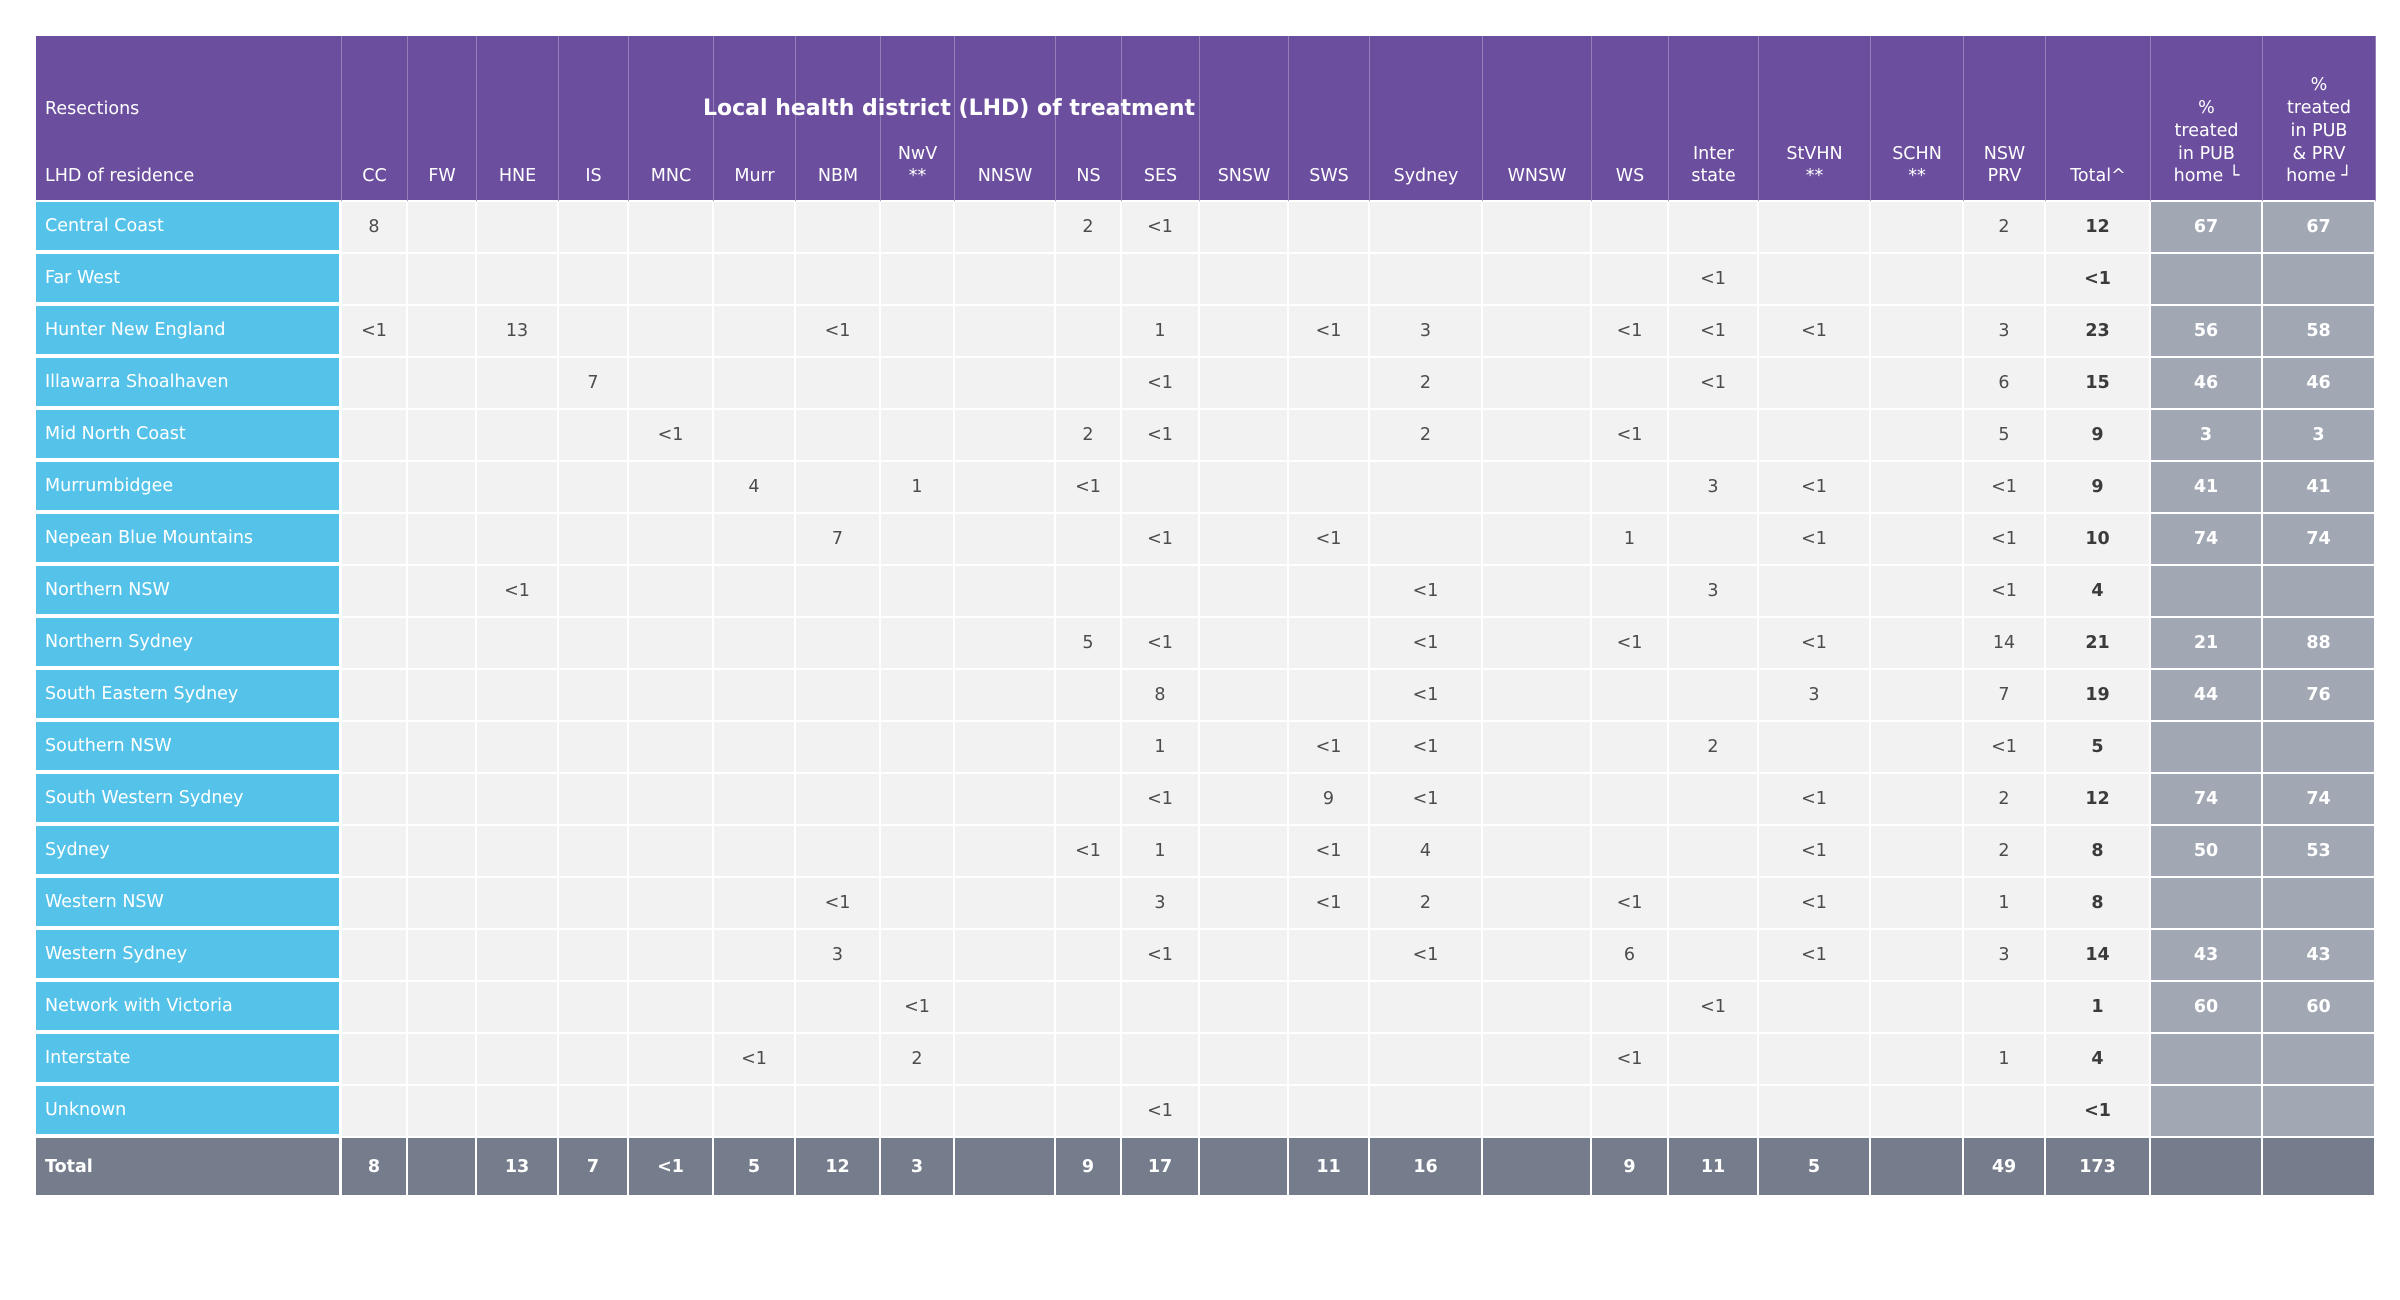 Image resolution: width=2400 pixels, height=1300 pixels. What do you see at coordinates (518, 119) in the screenshot?
I see `column-header-HNE: HNE` at bounding box center [518, 119].